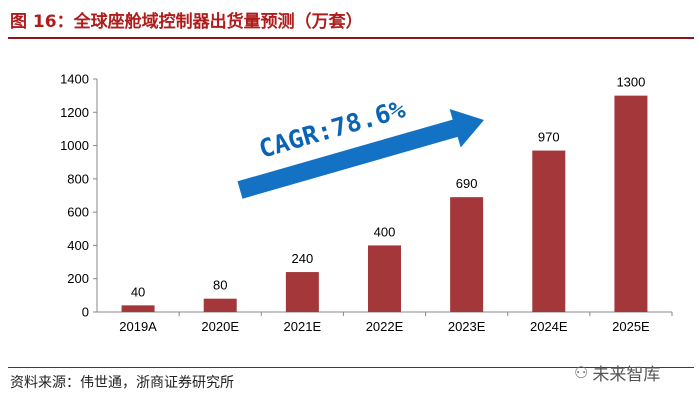  What do you see at coordinates (626, 375) in the screenshot?
I see `watermark-text: 未来智库` at bounding box center [626, 375].